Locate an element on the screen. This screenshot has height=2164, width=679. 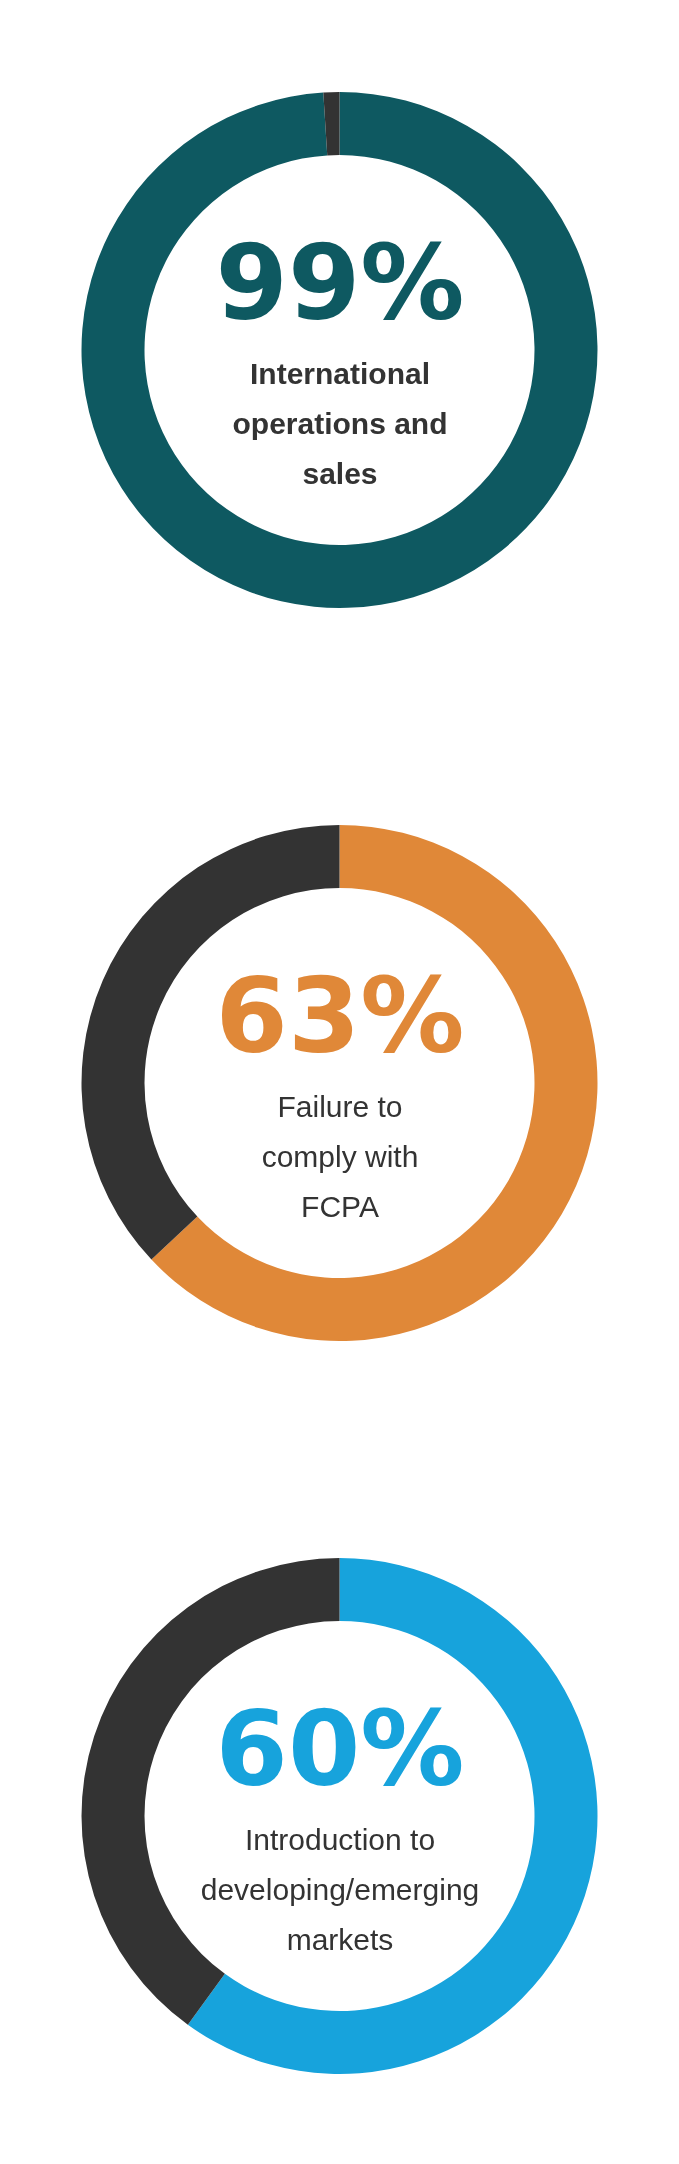
data-label: 63% is located at coordinates (340, 1016).